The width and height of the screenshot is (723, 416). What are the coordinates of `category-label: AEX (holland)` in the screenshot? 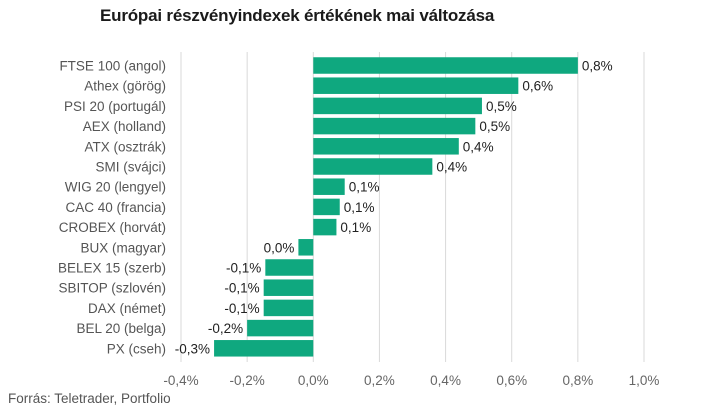 It's located at (124, 126).